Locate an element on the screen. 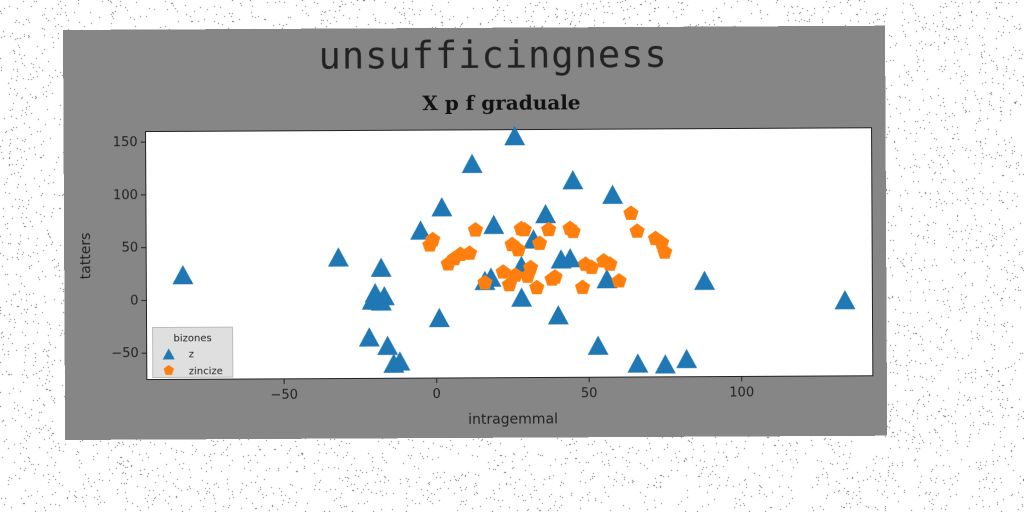 The width and height of the screenshot is (1024, 512). x-axis-label: intragemmal is located at coordinates (513, 419).